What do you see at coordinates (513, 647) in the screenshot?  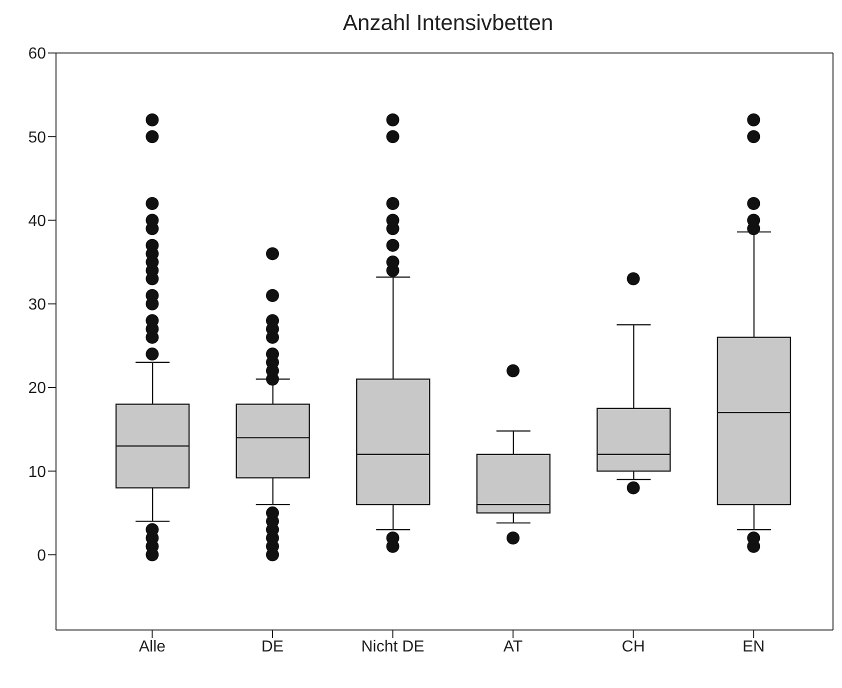 I see `x-tick-label: AT` at bounding box center [513, 647].